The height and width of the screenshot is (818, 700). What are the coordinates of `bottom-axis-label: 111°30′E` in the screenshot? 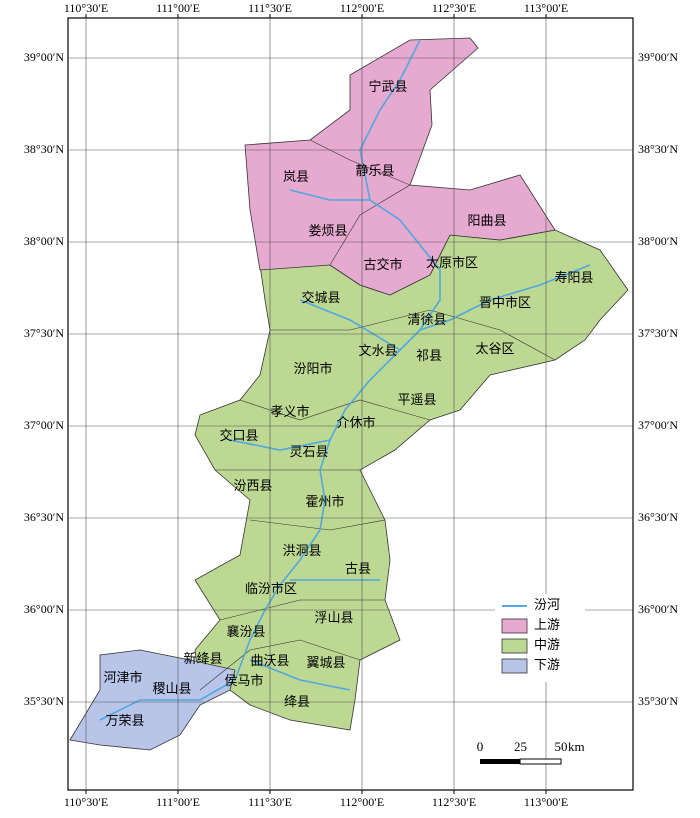 It's located at (270, 802).